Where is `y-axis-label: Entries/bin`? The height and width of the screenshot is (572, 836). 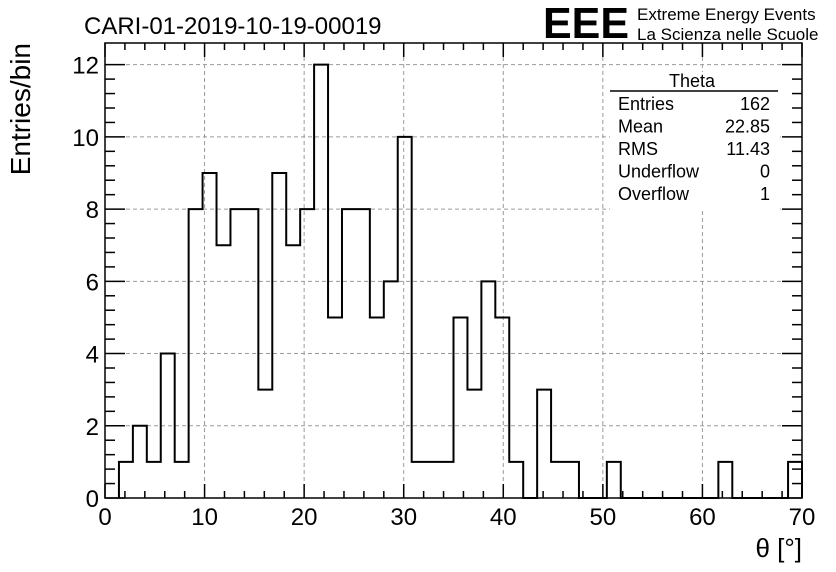 y-axis-label: Entries/bin is located at coordinates (20, 109).